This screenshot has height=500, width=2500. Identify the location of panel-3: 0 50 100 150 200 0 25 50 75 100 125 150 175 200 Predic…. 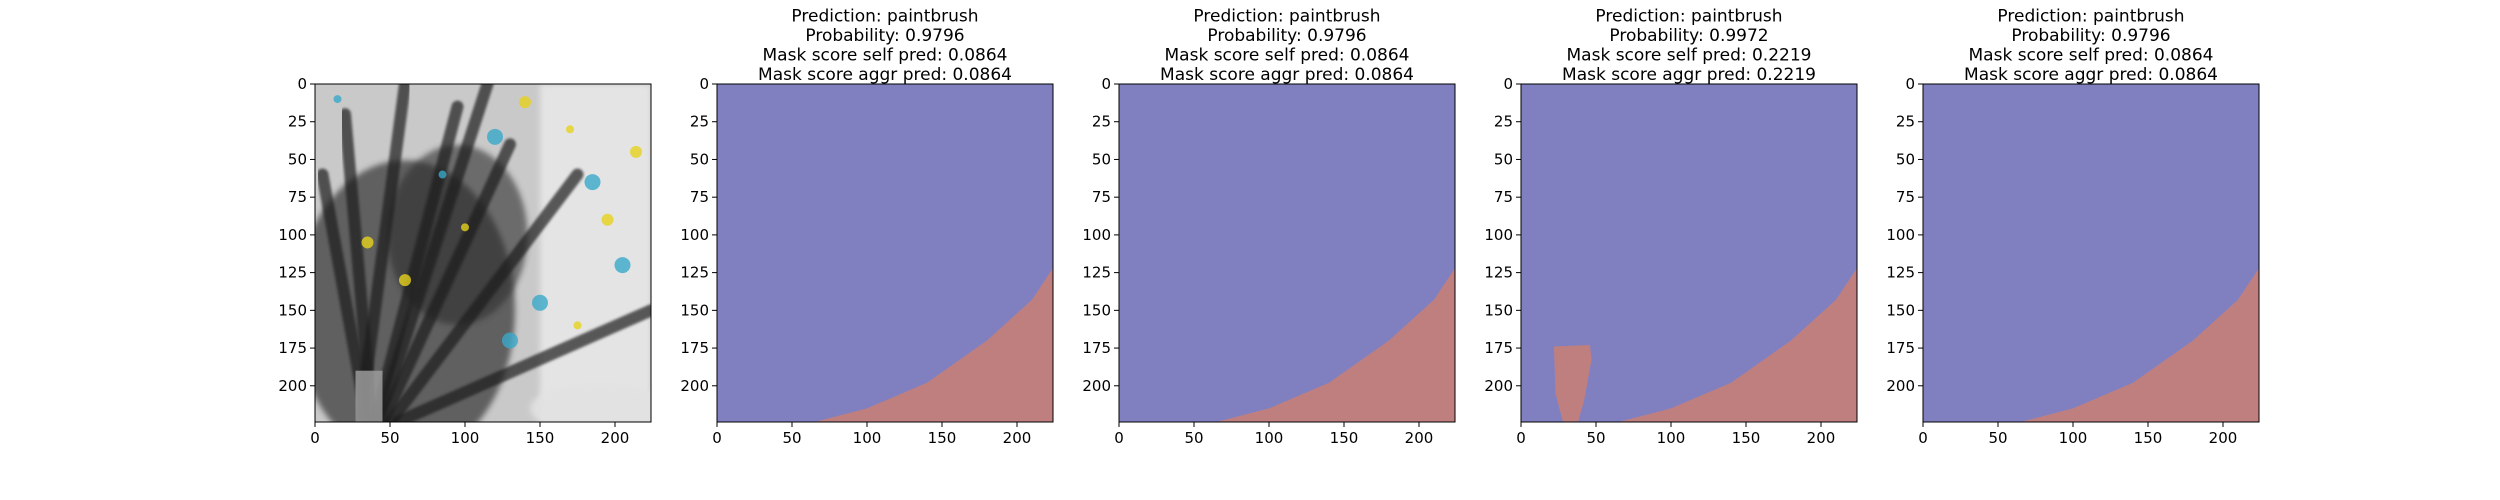
(1269, 227).